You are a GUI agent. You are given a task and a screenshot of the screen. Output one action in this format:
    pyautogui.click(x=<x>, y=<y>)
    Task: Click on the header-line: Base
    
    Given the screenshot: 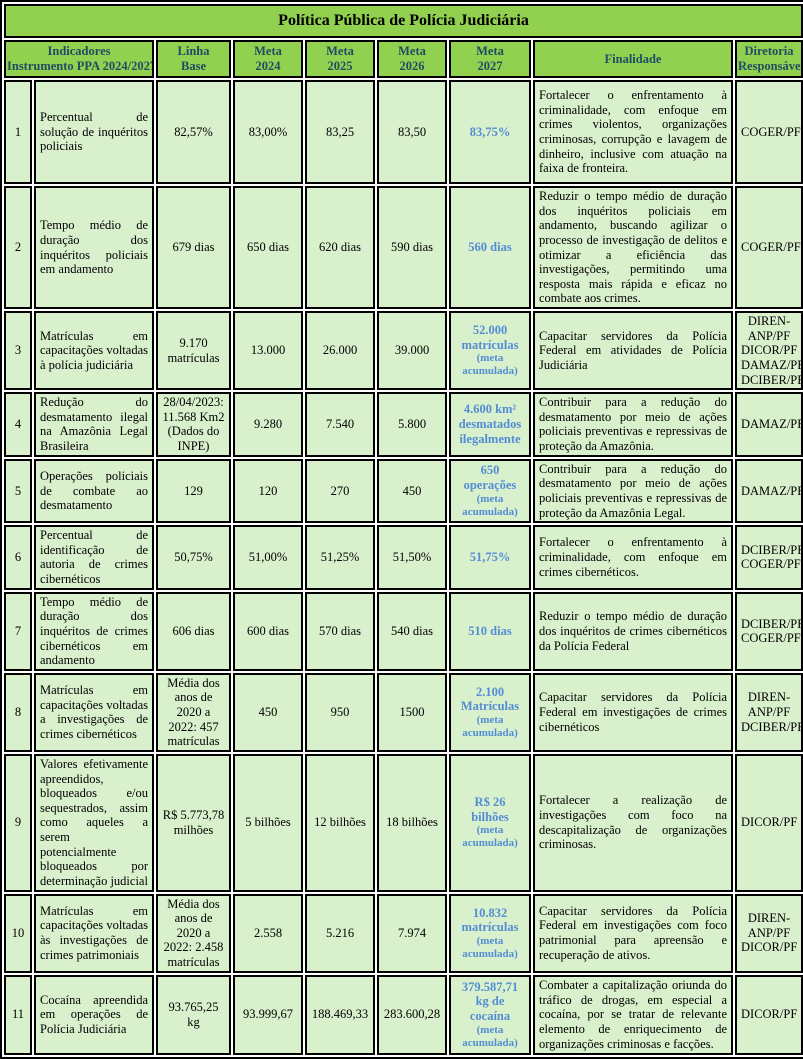 What is the action you would take?
    pyautogui.click(x=193, y=66)
    